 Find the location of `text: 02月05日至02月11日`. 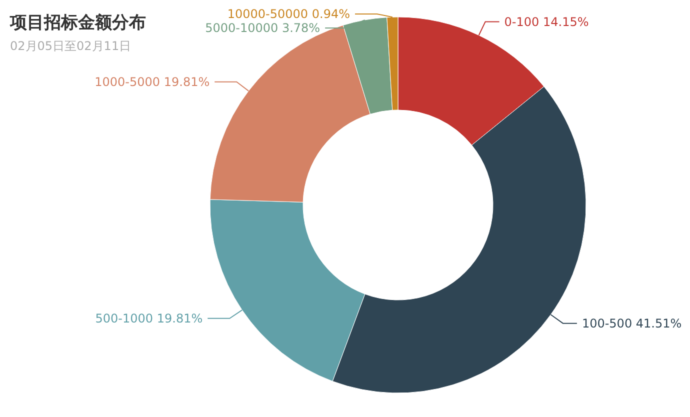

text: 02月05日至02月11日 is located at coordinates (71, 46).